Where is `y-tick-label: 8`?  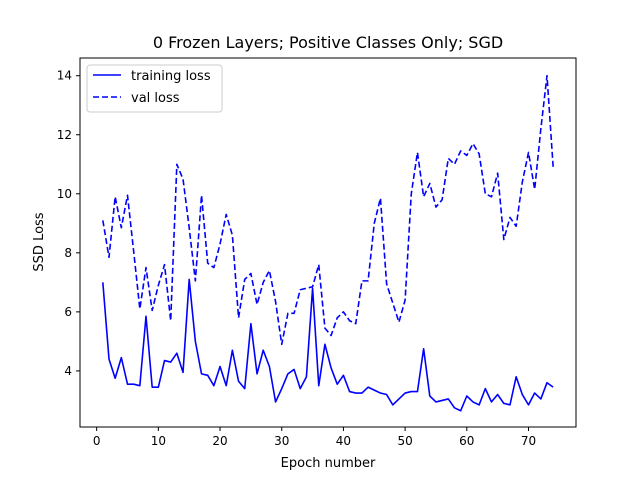
y-tick-label: 8 is located at coordinates (68, 253).